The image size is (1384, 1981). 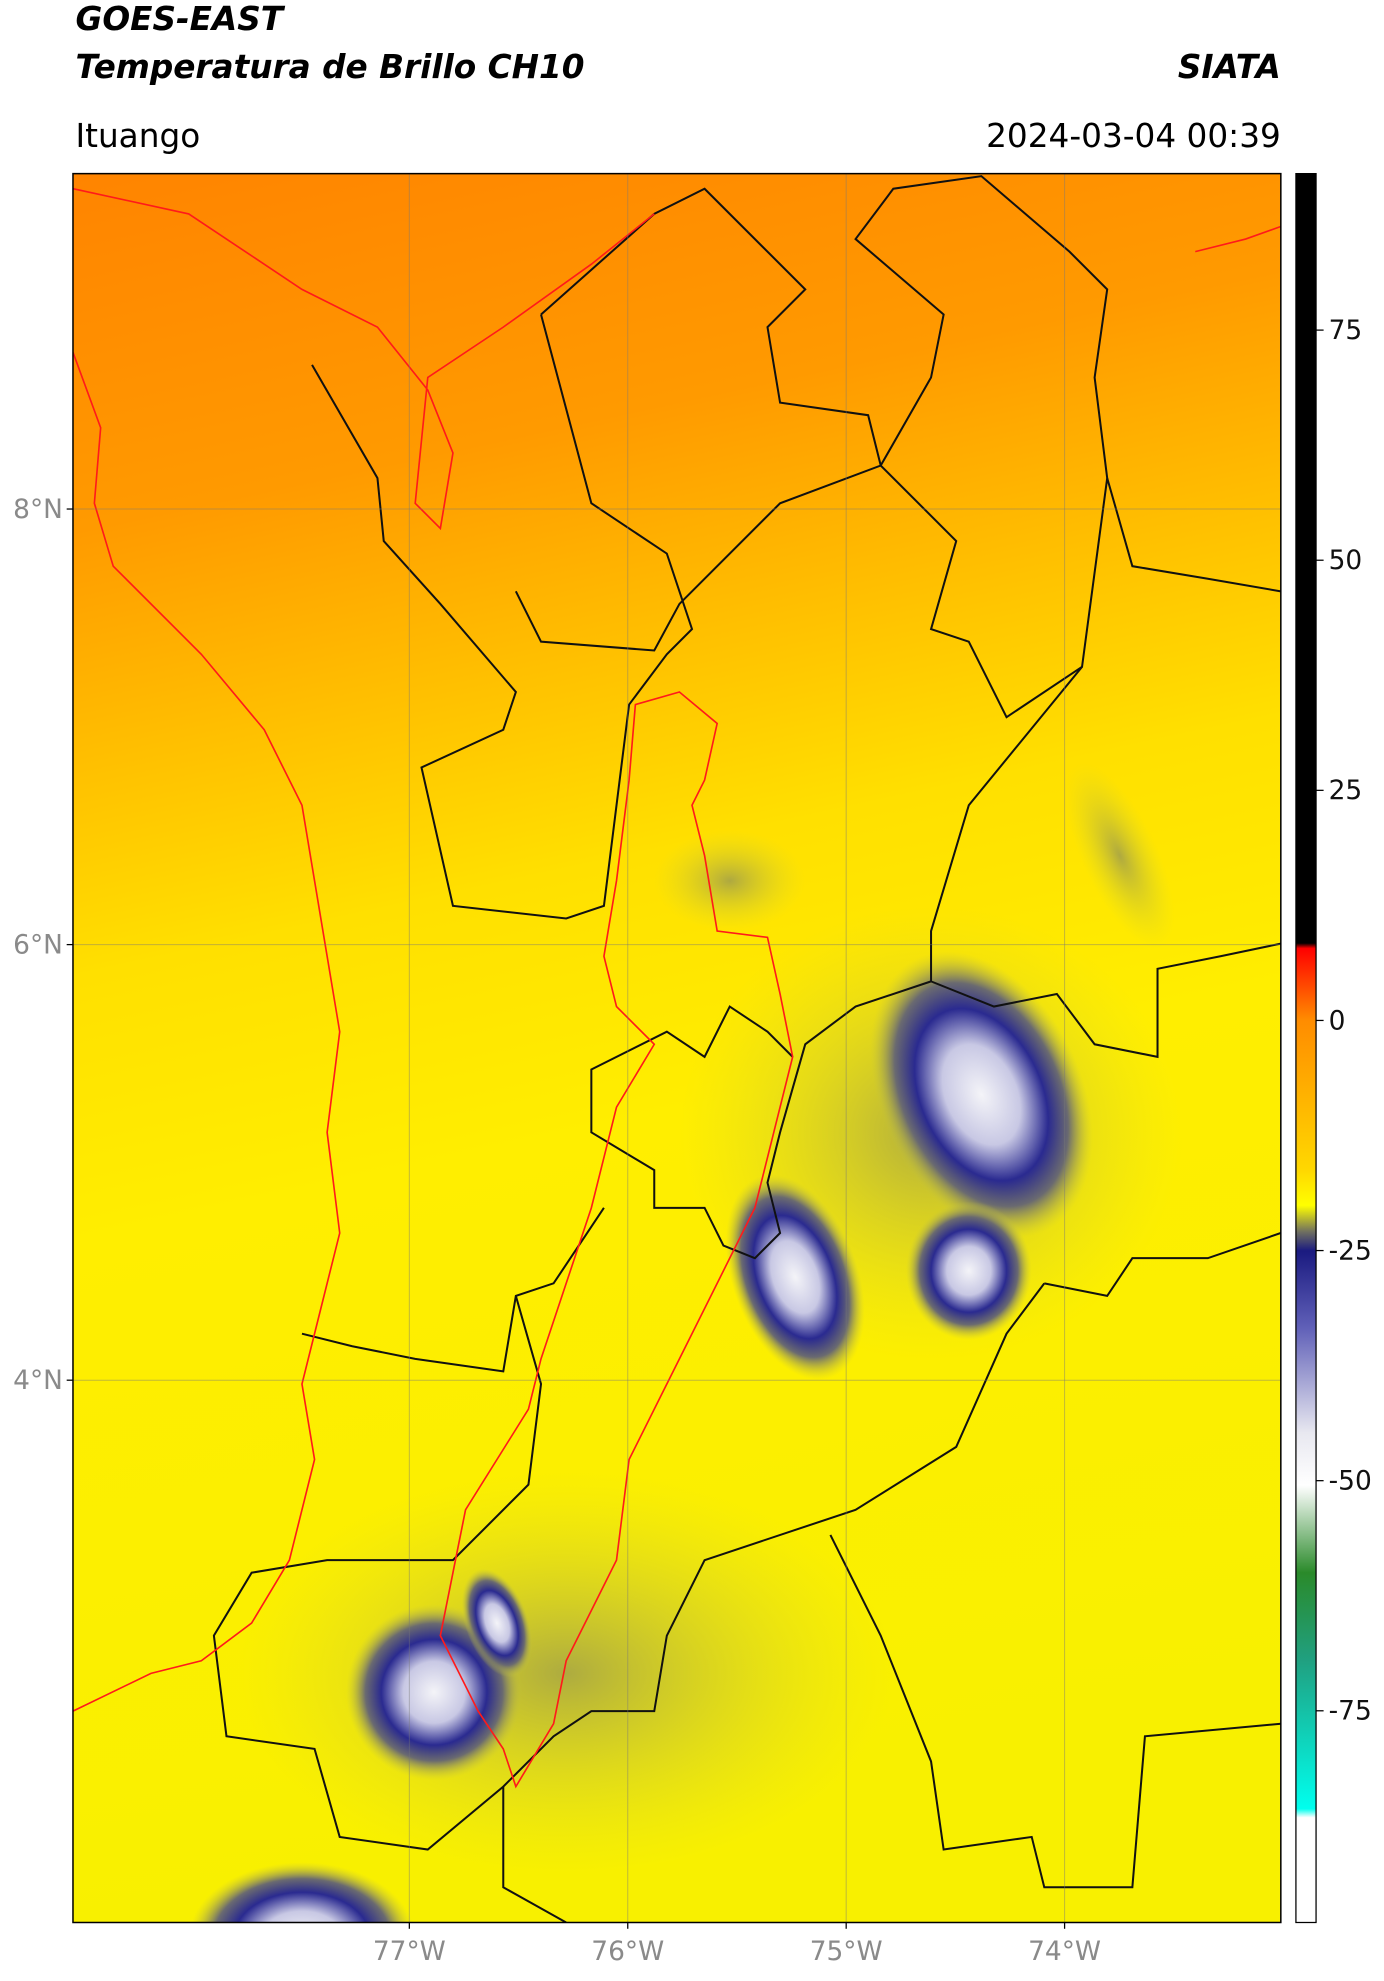 I want to click on y-tick-label: 4°N, so click(x=38, y=1380).